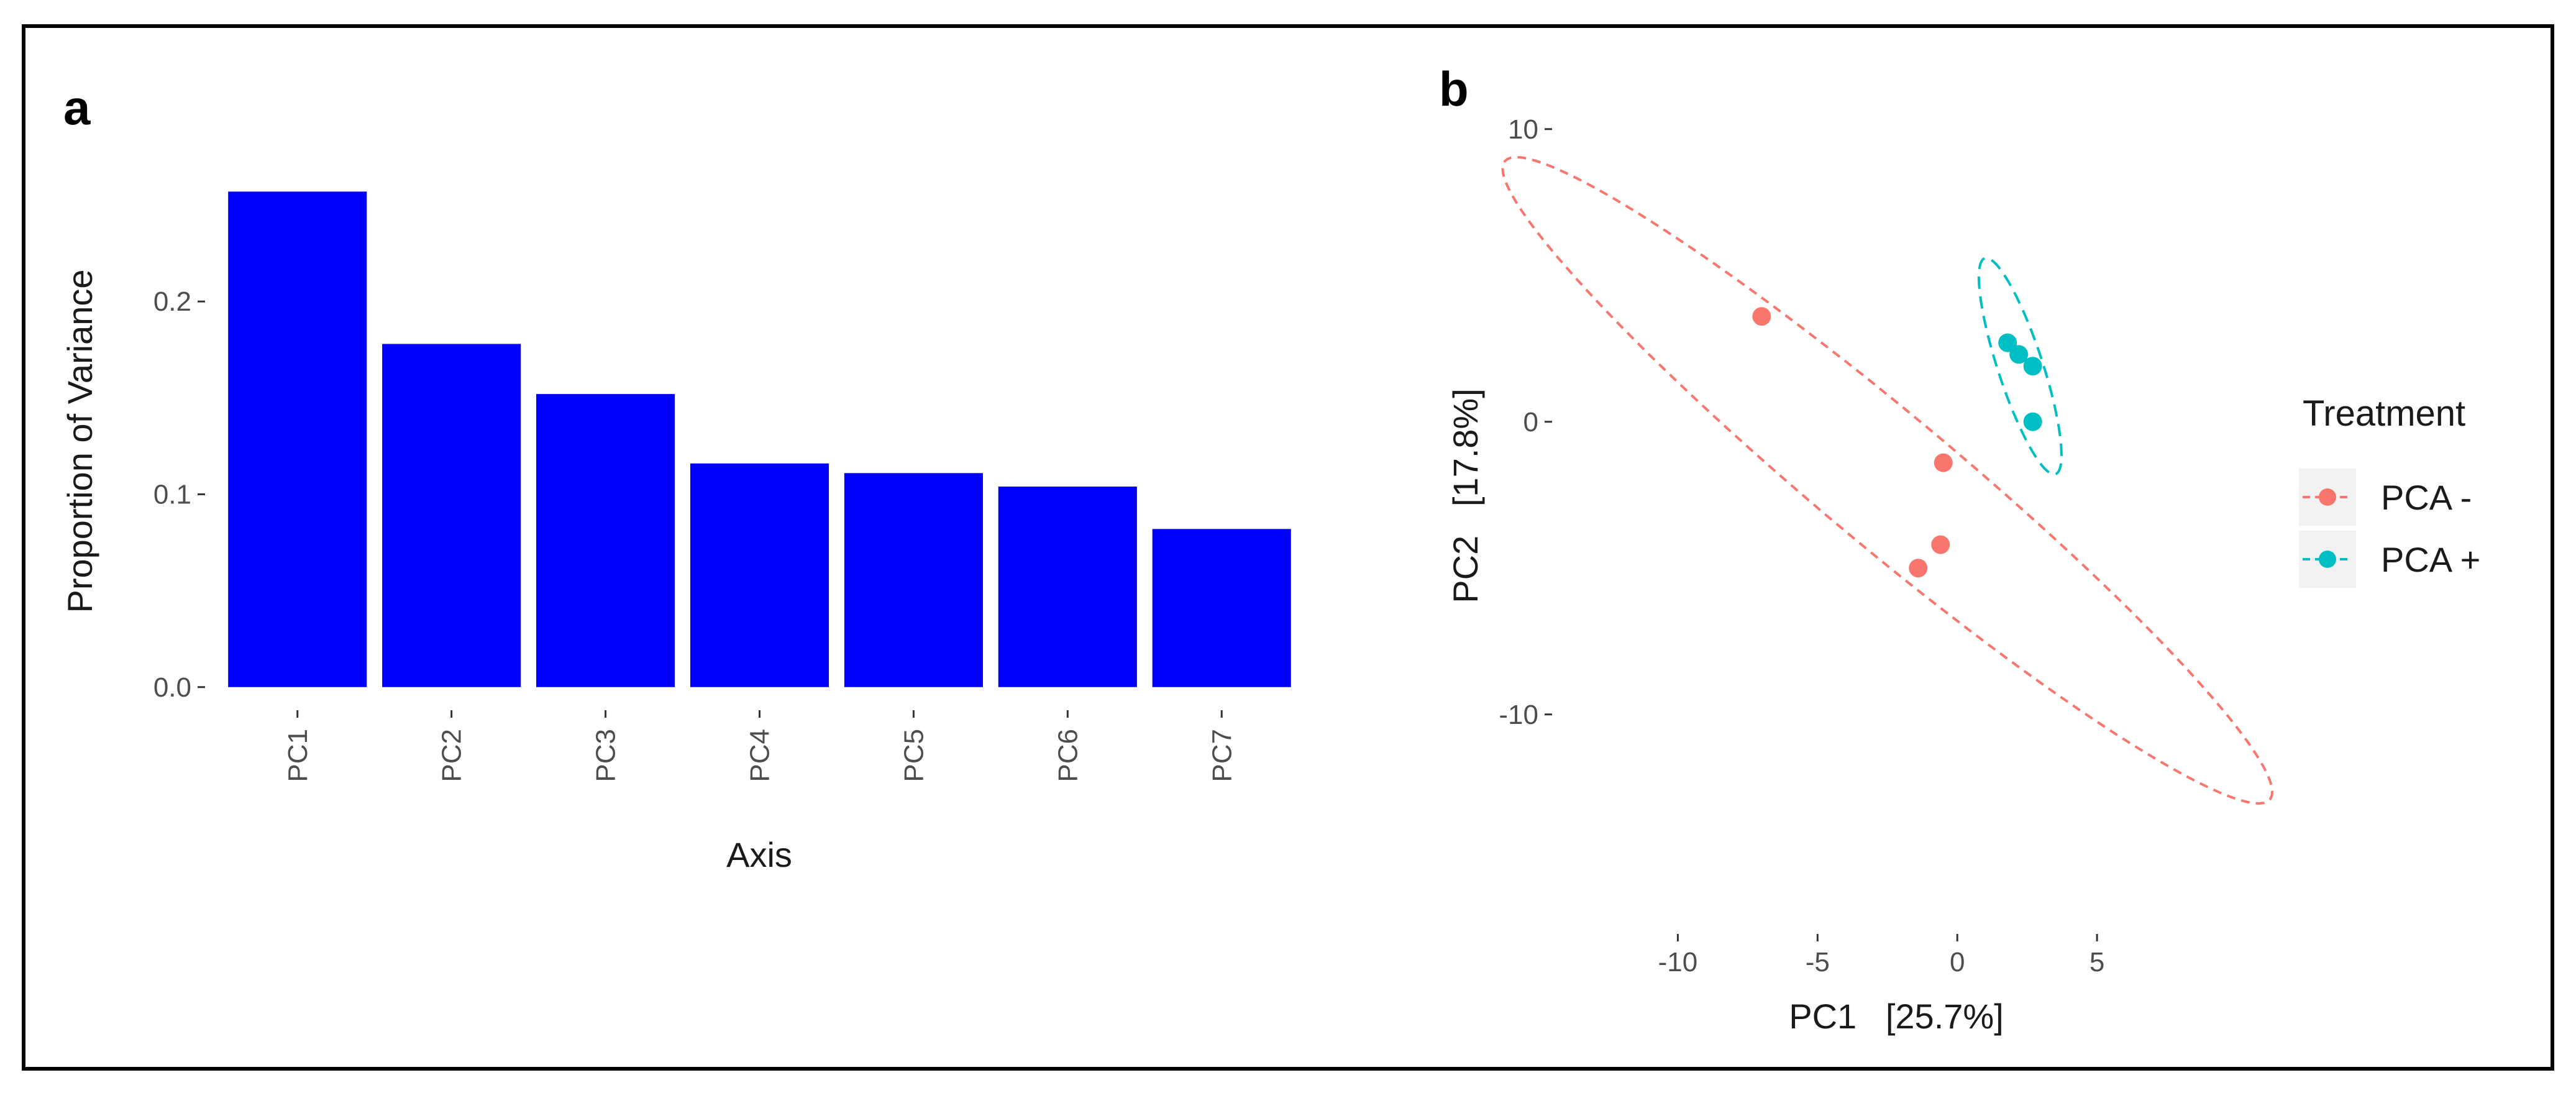 The height and width of the screenshot is (1093, 2576). What do you see at coordinates (2430, 559) in the screenshot?
I see `legend-label: PCA +` at bounding box center [2430, 559].